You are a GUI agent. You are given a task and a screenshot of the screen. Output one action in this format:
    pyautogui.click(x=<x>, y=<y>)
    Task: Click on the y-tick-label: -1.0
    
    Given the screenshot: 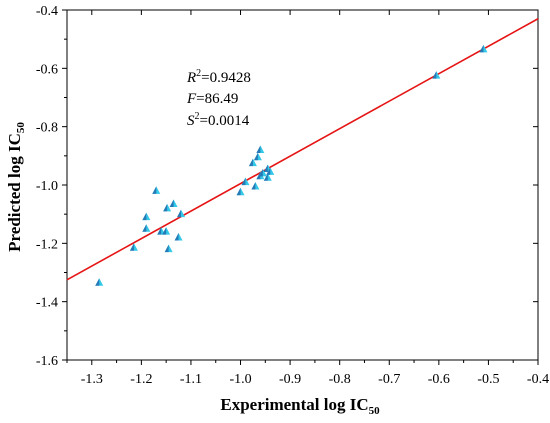 What is the action you would take?
    pyautogui.click(x=47, y=186)
    